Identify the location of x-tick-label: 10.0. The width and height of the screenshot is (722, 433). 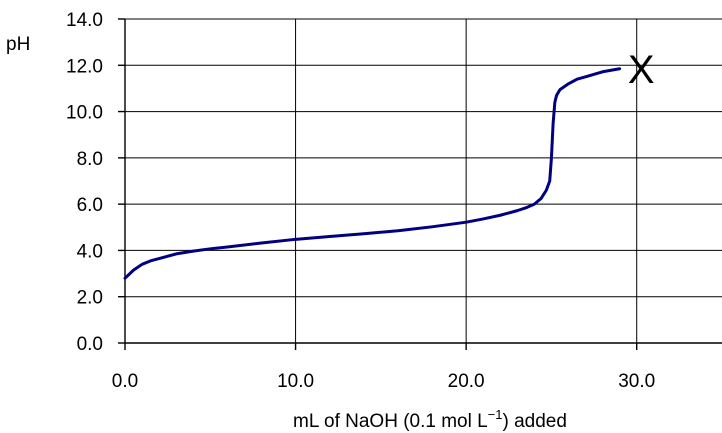
(295, 381).